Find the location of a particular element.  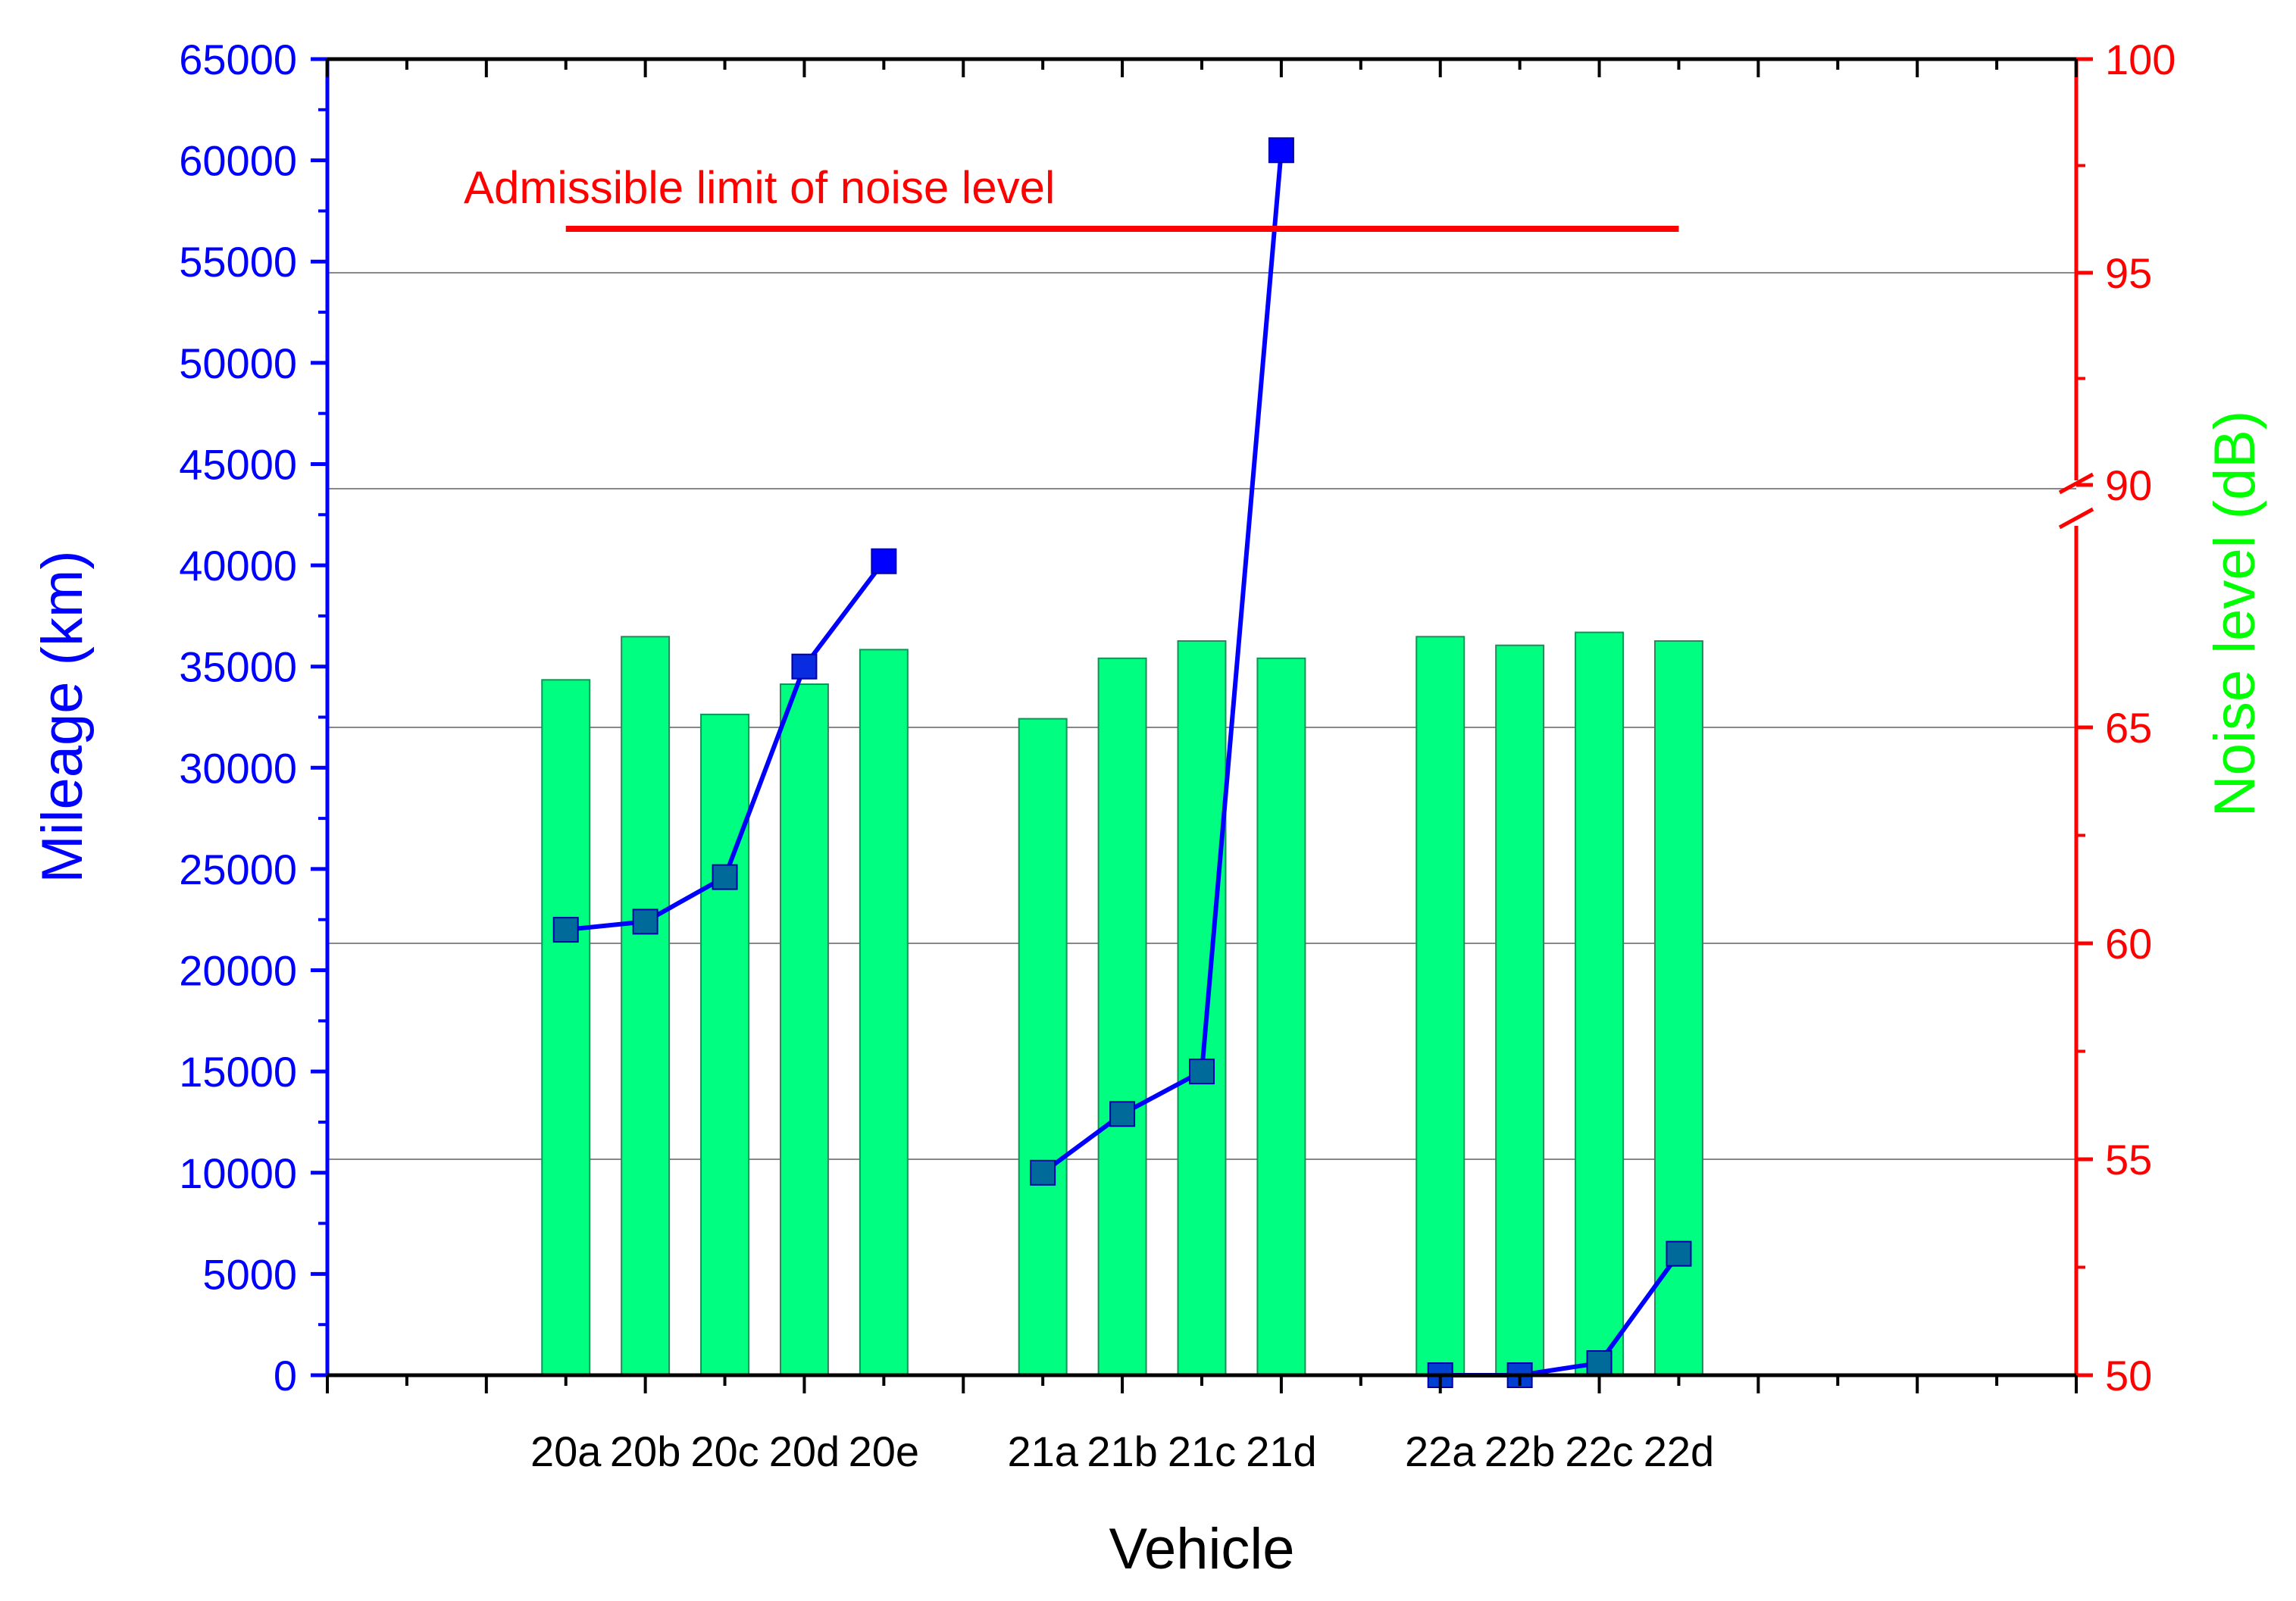

y-right-tick-label-50: 50 is located at coordinates (2128, 1375).